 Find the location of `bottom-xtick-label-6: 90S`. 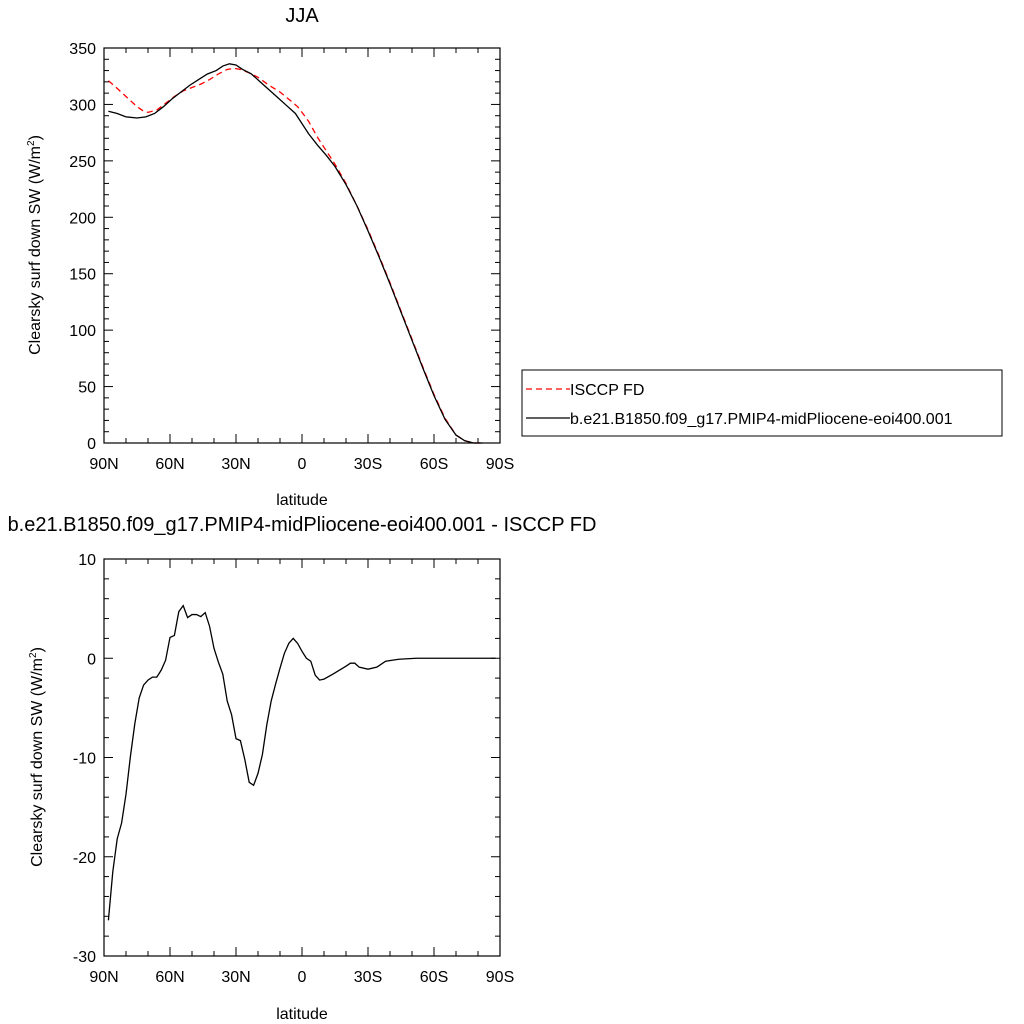

bottom-xtick-label-6: 90S is located at coordinates (500, 977).